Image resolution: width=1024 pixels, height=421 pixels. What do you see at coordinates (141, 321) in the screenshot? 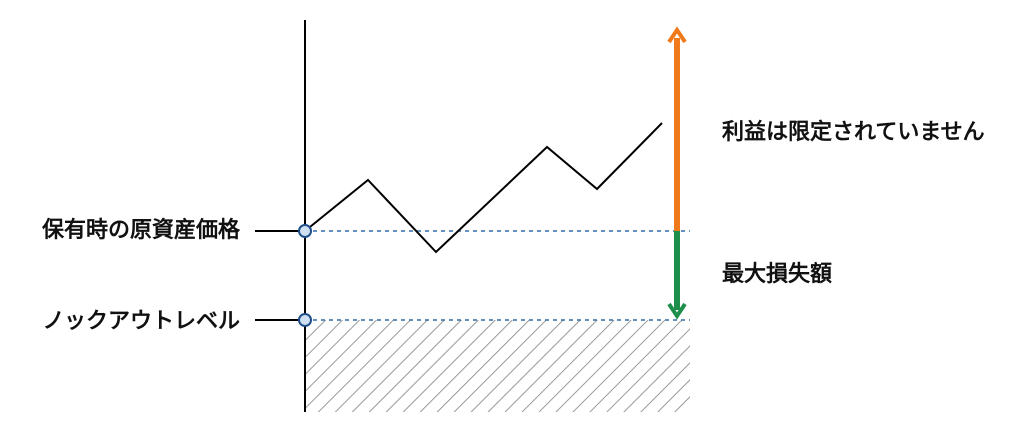
I see `knockout-label: ノックアウトレベル` at bounding box center [141, 321].